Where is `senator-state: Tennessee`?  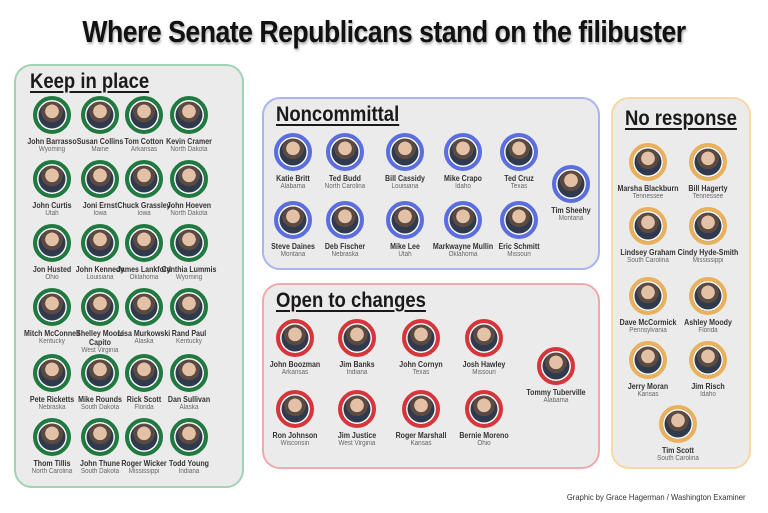 senator-state: Tennessee is located at coordinates (708, 196).